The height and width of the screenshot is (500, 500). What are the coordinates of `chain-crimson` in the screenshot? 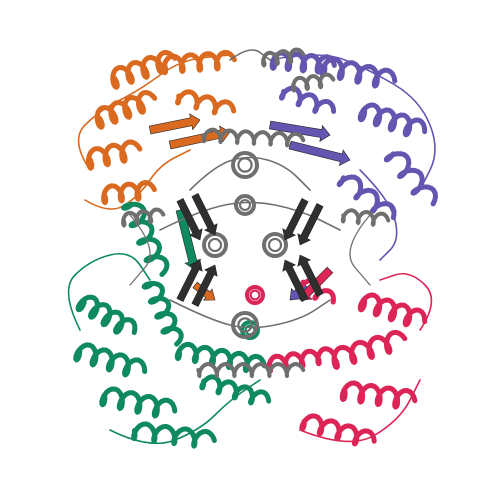 It's located at (339, 356).